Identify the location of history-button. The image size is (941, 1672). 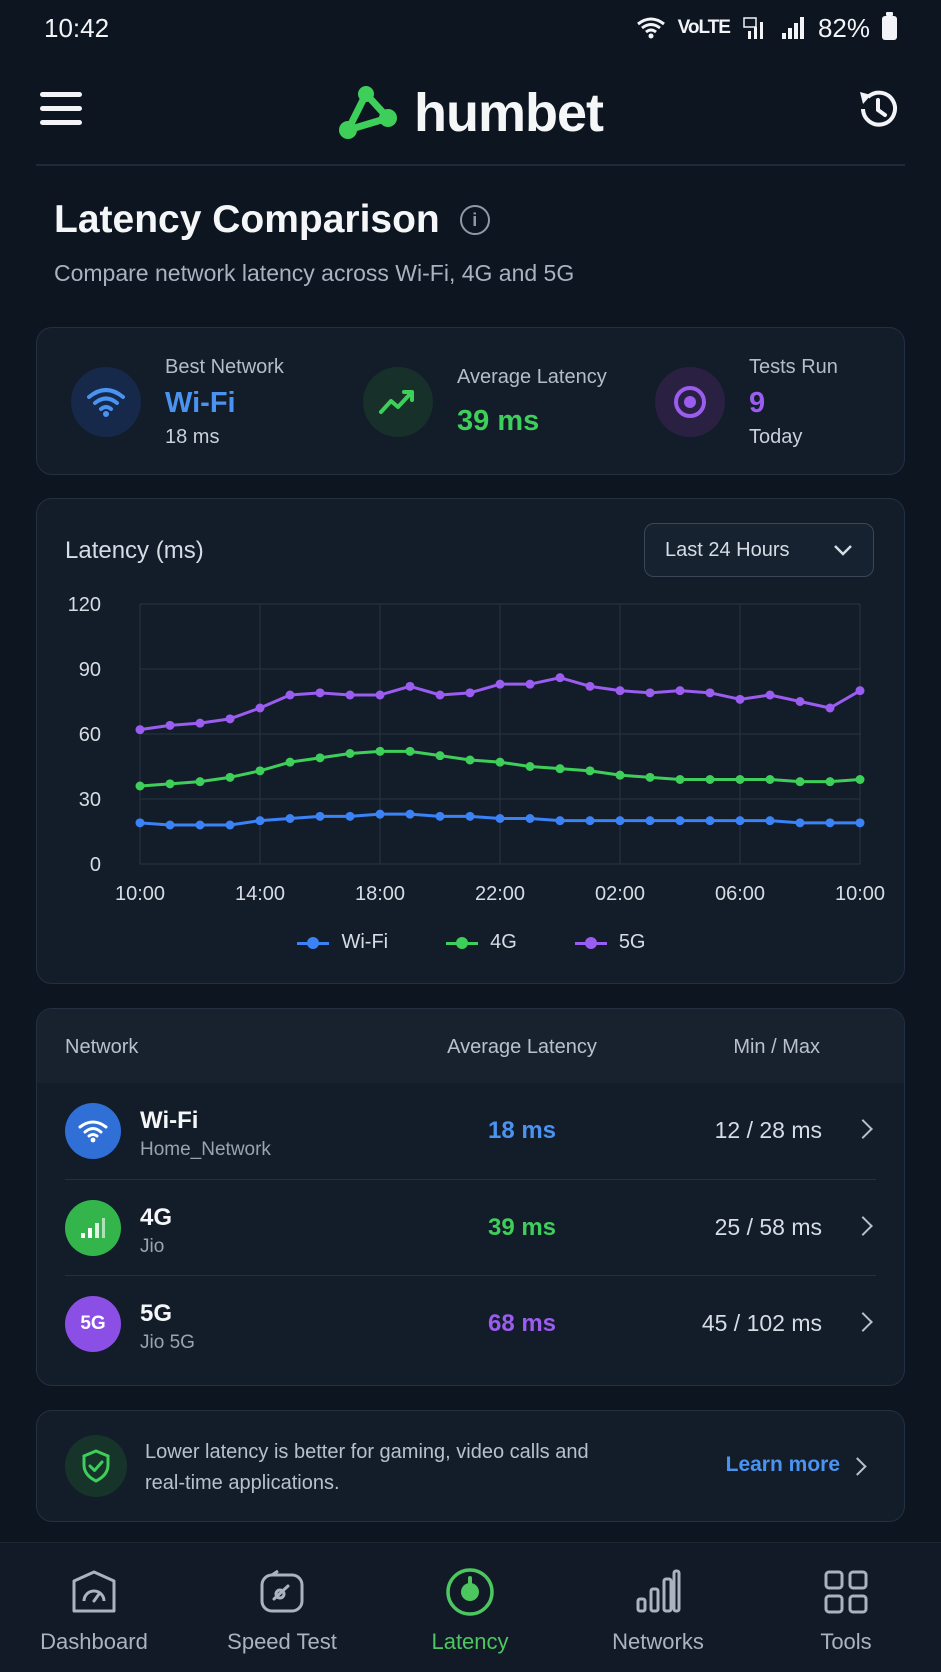
(878, 109).